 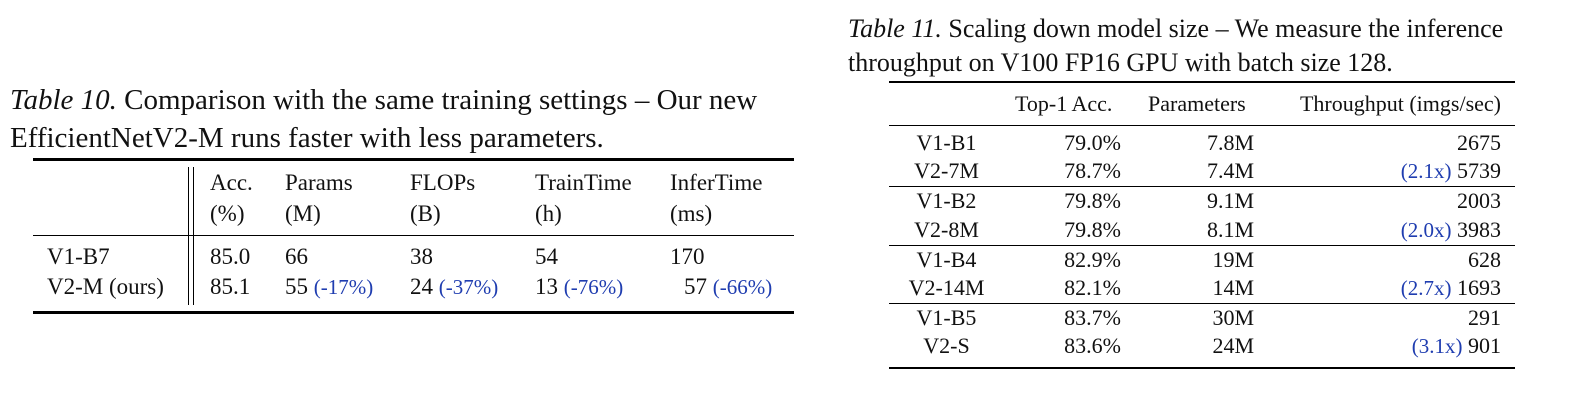 I want to click on table10-row1-train: 54, so click(x=546, y=256).